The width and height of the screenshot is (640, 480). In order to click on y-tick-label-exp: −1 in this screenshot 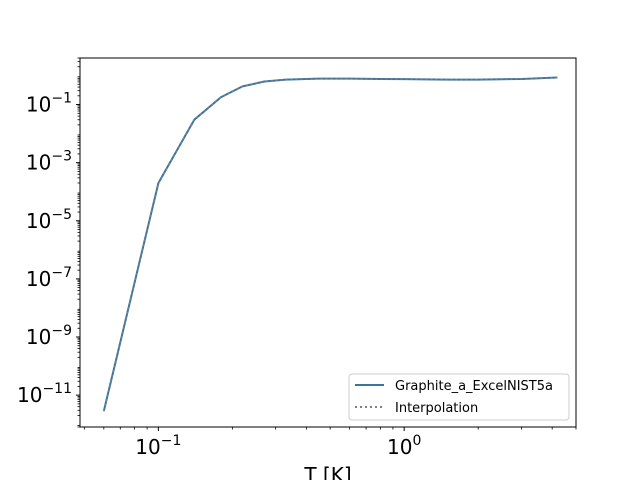, I will do `click(61, 99)`.